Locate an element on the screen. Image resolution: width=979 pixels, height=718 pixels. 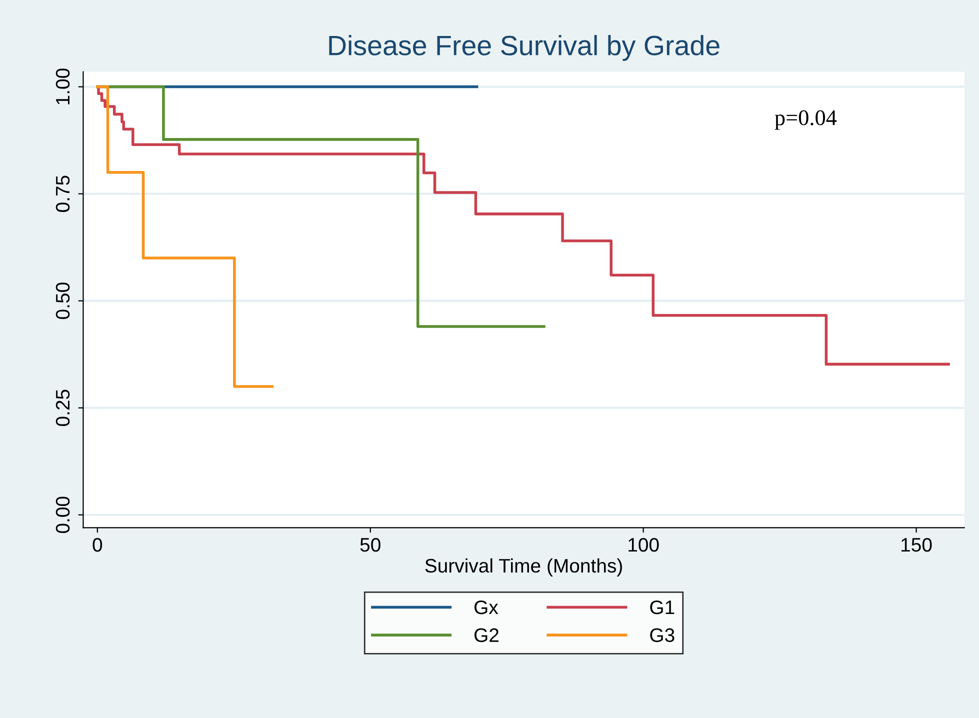
x-tick-label: 50 is located at coordinates (370, 545).